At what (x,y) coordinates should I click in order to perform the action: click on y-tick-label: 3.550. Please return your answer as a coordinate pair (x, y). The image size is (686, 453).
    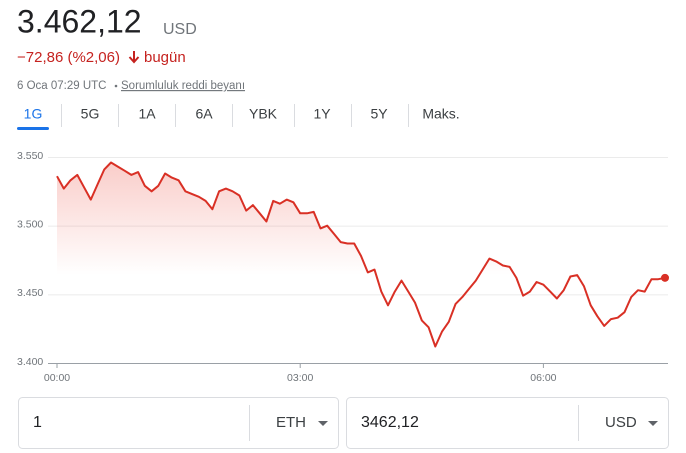
    Looking at the image, I should click on (30, 156).